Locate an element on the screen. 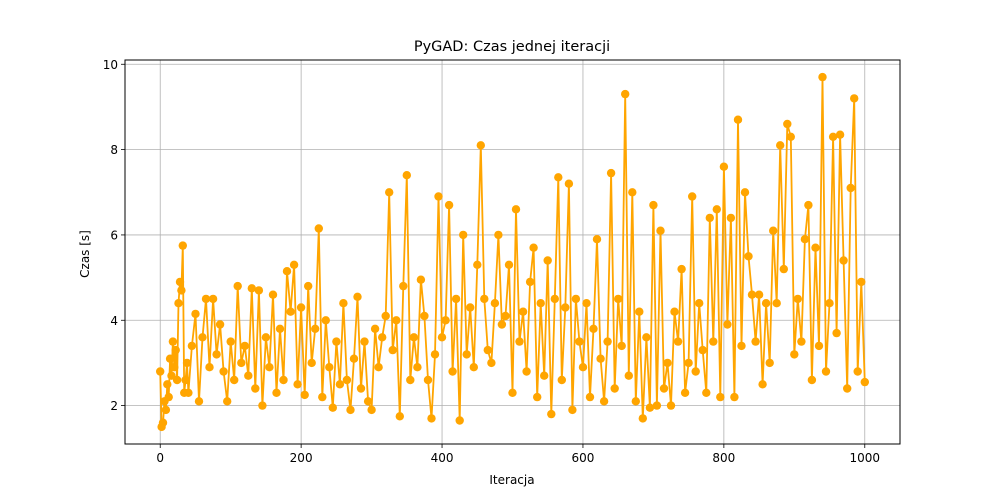 The width and height of the screenshot is (1000, 500). y-tick-label: 6 is located at coordinates (114, 235).